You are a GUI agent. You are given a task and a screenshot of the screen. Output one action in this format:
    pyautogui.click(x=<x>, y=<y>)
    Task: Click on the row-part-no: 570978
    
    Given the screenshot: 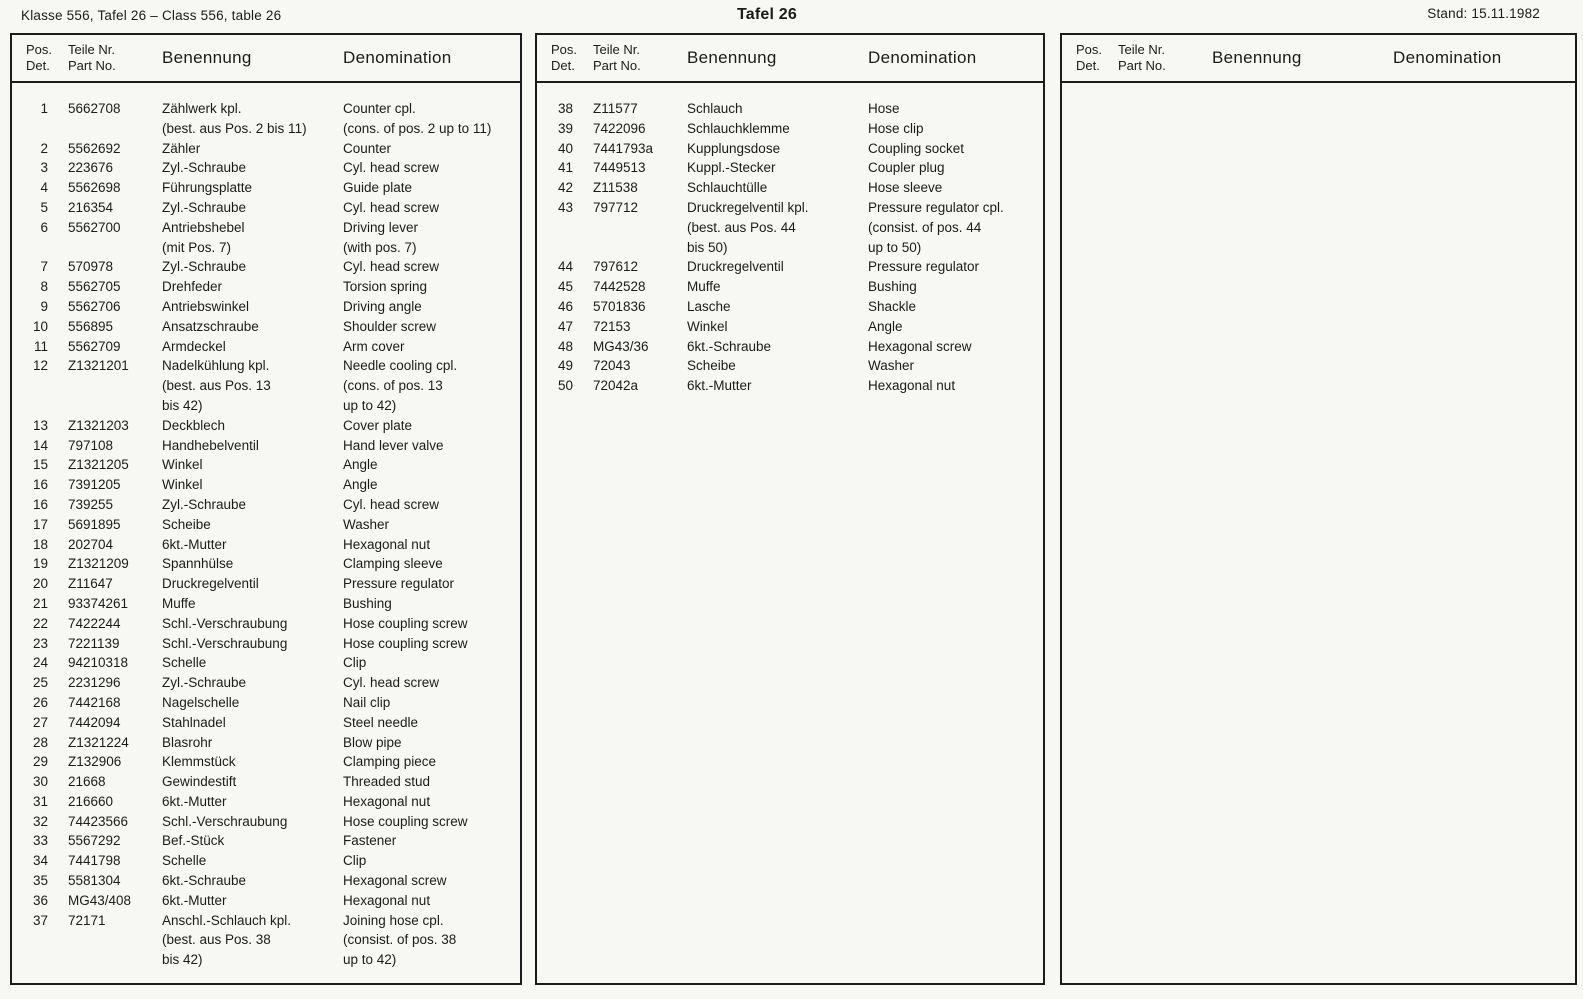 What is the action you would take?
    pyautogui.click(x=91, y=267)
    